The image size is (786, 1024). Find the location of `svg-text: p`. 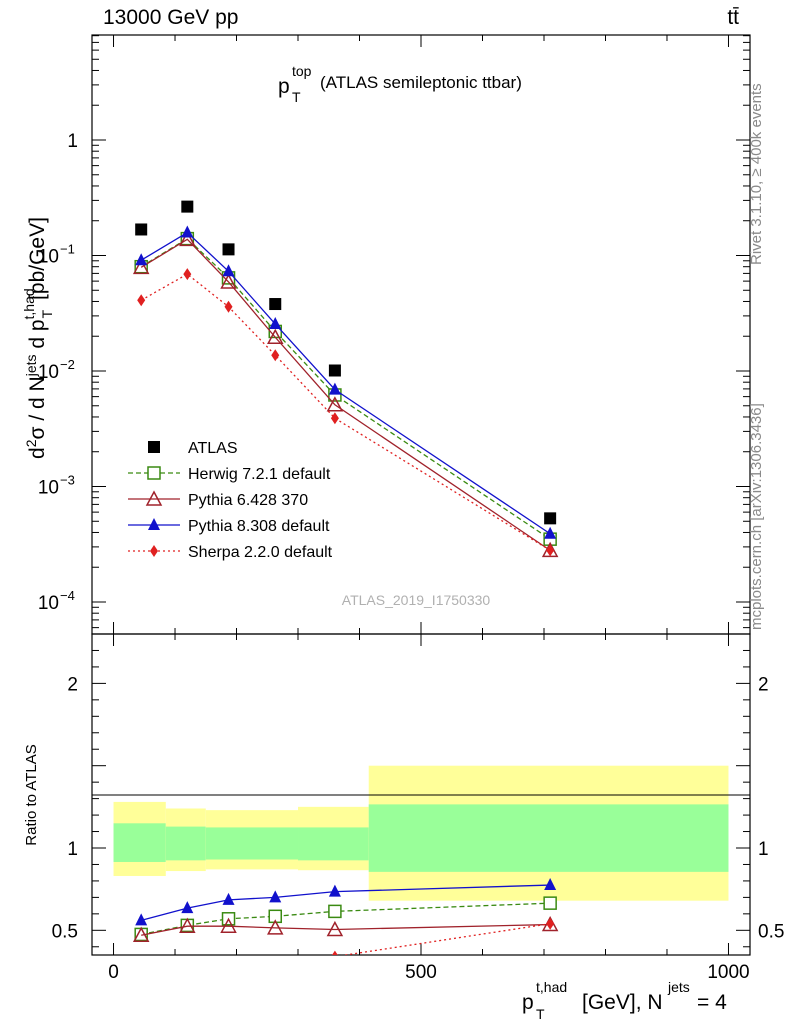

svg-text: p is located at coordinates (528, 1002).